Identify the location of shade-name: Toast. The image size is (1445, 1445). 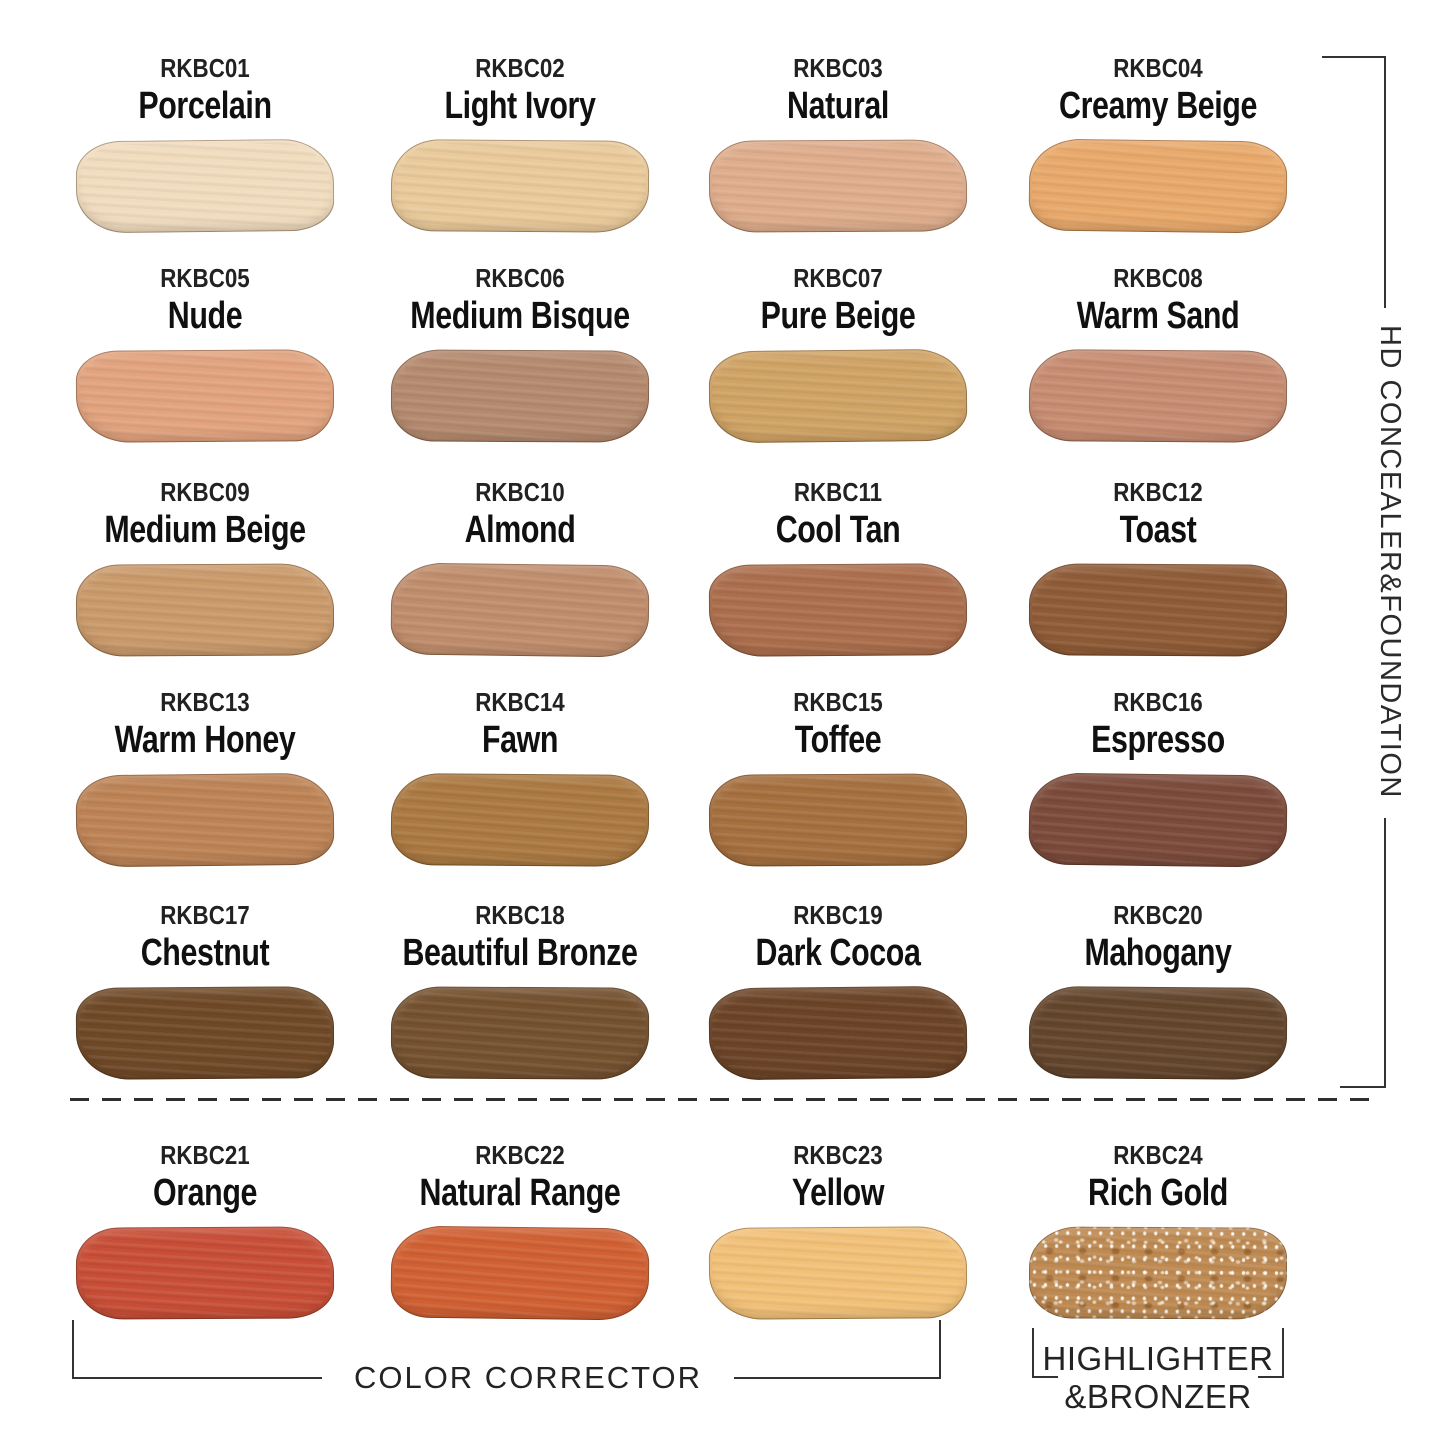
(1158, 530).